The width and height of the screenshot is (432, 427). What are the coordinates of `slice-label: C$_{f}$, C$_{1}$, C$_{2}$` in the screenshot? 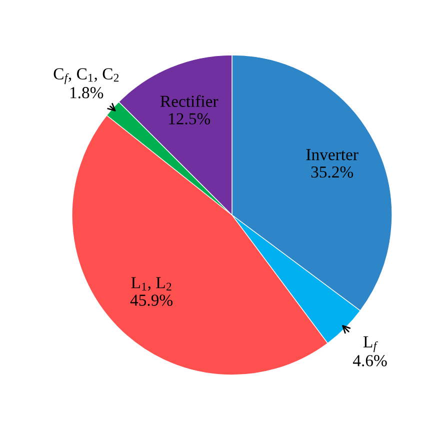 It's located at (86, 76).